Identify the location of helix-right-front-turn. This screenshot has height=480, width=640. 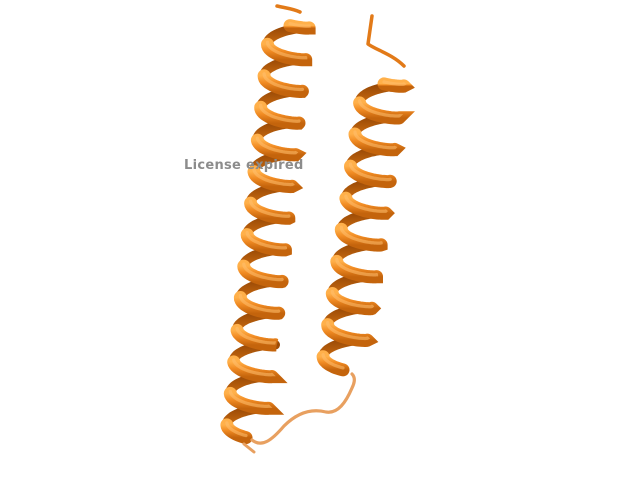
(396, 85).